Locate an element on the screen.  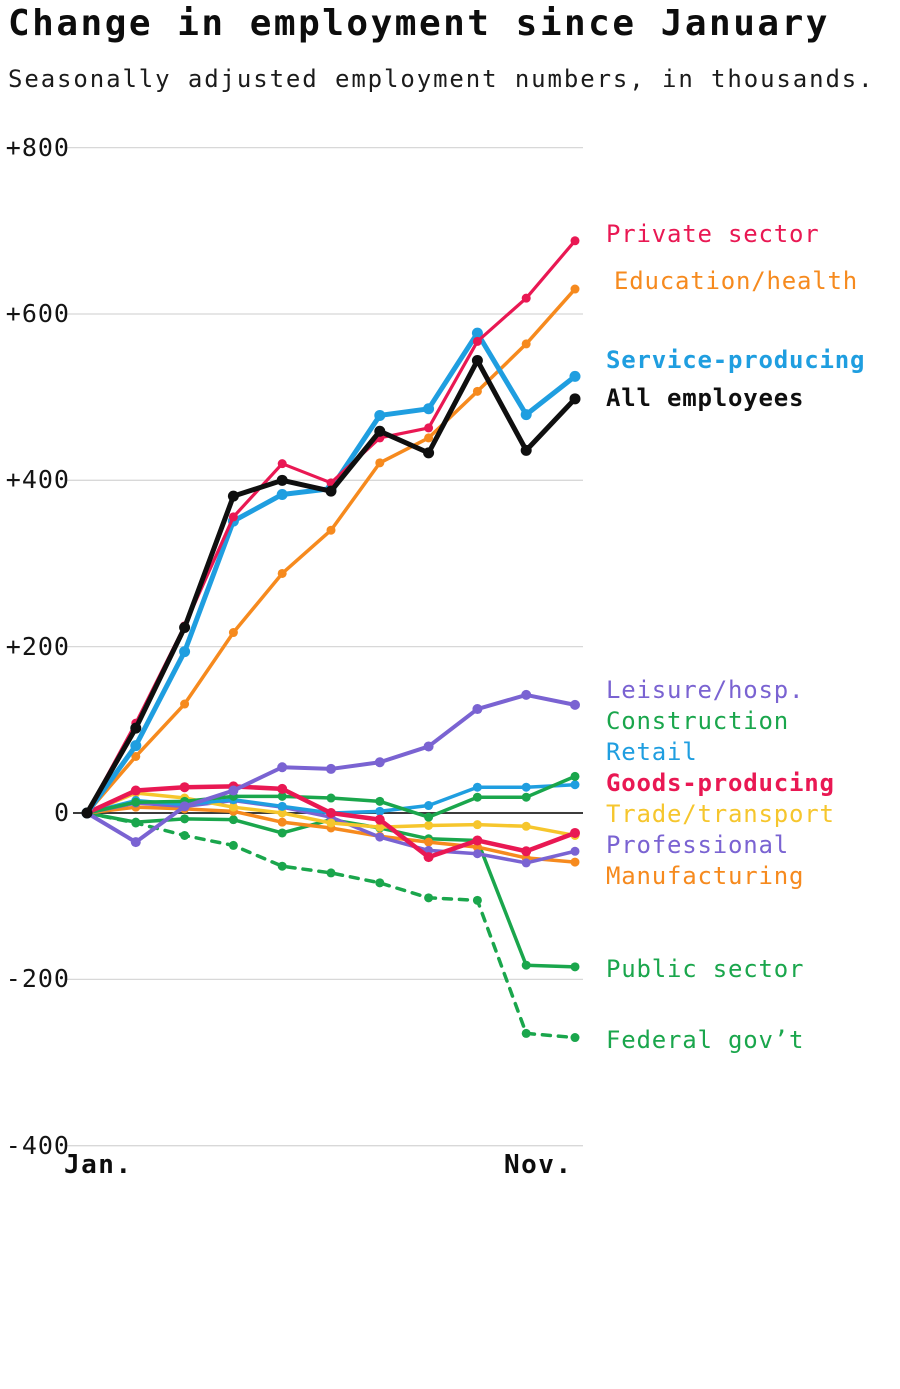
series-label-trade-transport: Trade/transport is located at coordinates (720, 814).